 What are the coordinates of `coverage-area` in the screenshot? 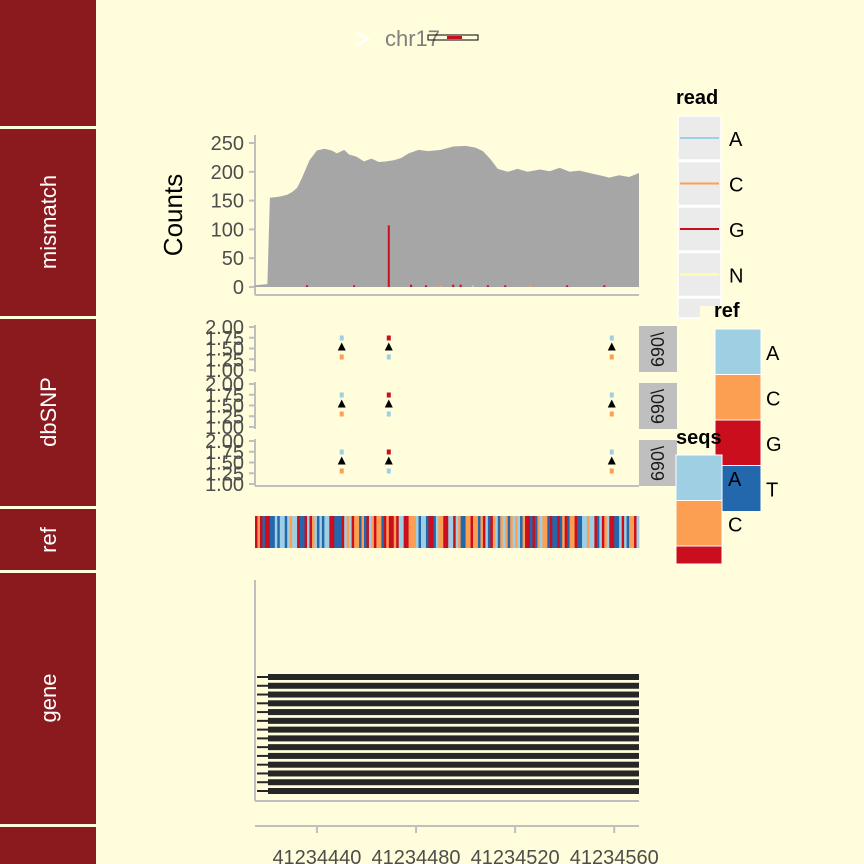 It's located at (447, 216).